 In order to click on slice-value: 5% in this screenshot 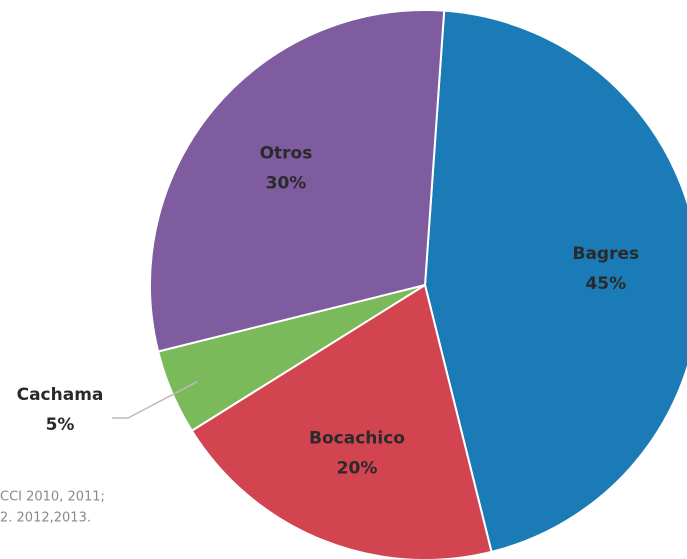, I will do `click(60, 425)`.